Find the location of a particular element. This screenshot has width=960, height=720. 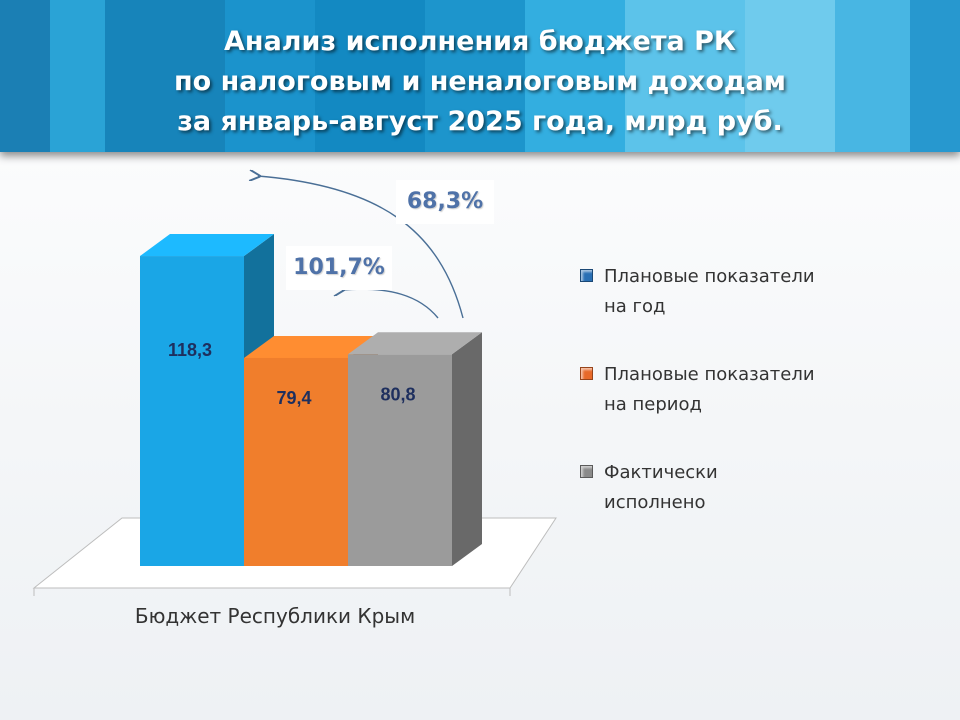

bar-actual: 80,8 is located at coordinates (415, 449).